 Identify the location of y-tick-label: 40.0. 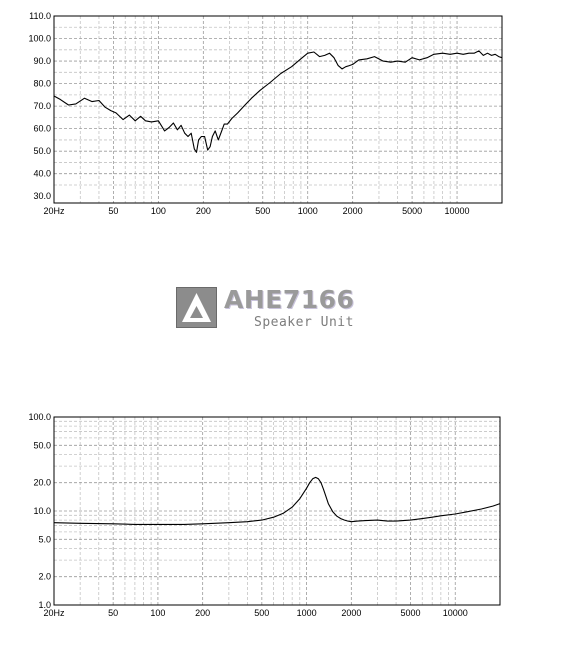
(42, 174).